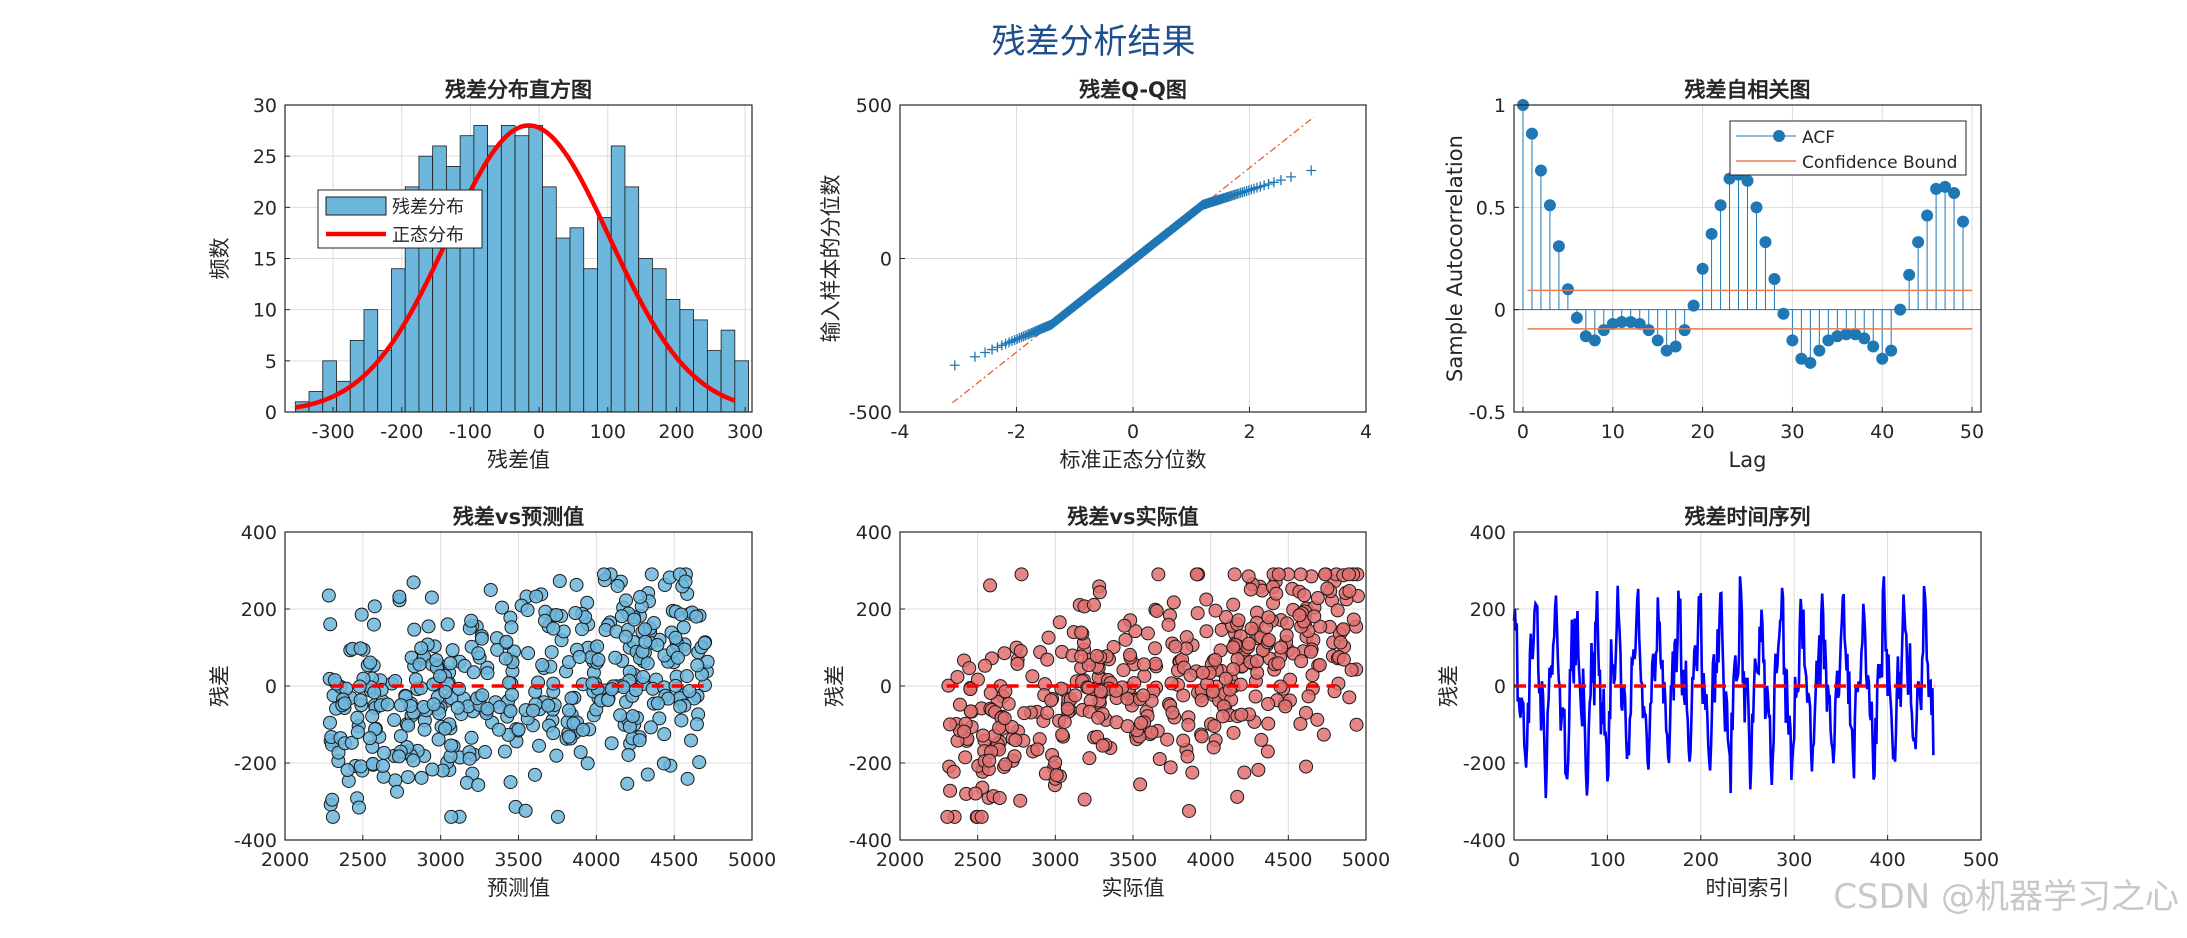  Describe the element at coordinates (1210, 860) in the screenshot. I see `x-tick-label: 4000` at that location.